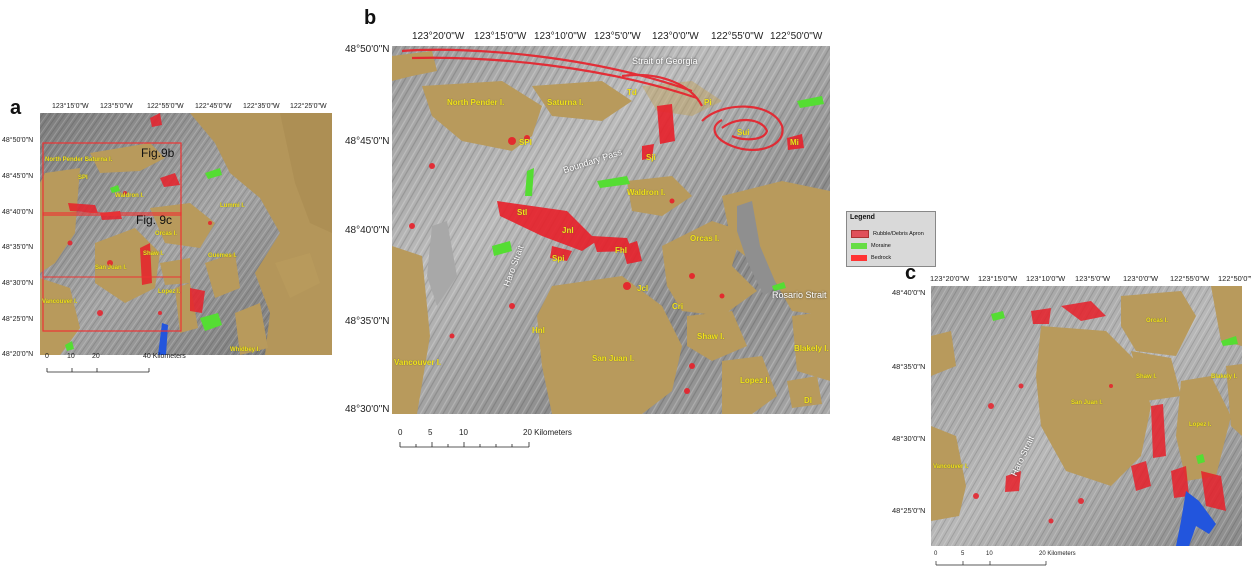 The image size is (1251, 567). What do you see at coordinates (989, 554) in the screenshot?
I see `c-scale-10: 10` at bounding box center [989, 554].